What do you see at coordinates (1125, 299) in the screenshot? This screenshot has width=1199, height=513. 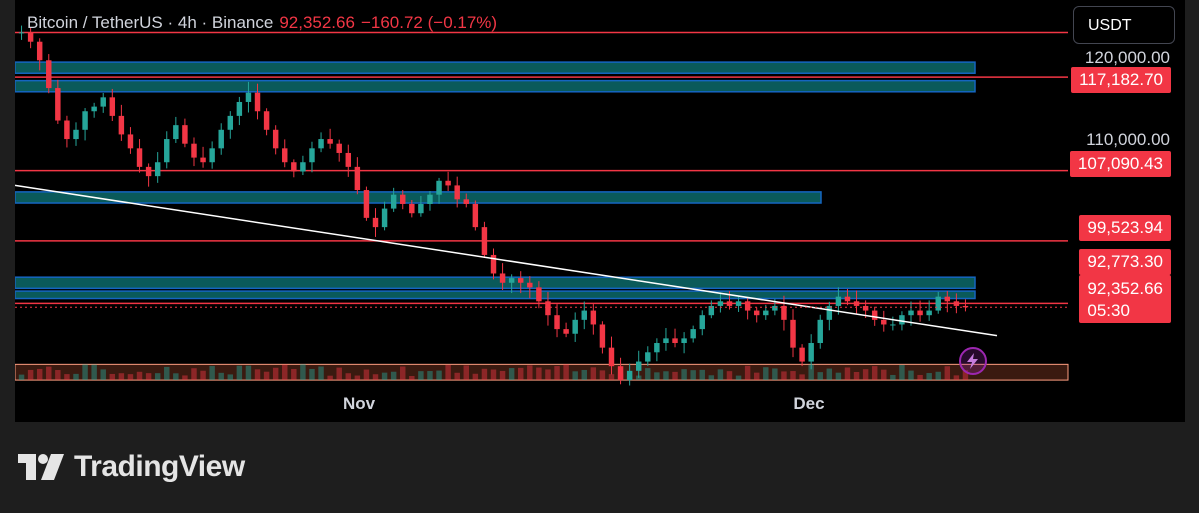 I see `current-price-label: 92,352.66 05:30` at bounding box center [1125, 299].